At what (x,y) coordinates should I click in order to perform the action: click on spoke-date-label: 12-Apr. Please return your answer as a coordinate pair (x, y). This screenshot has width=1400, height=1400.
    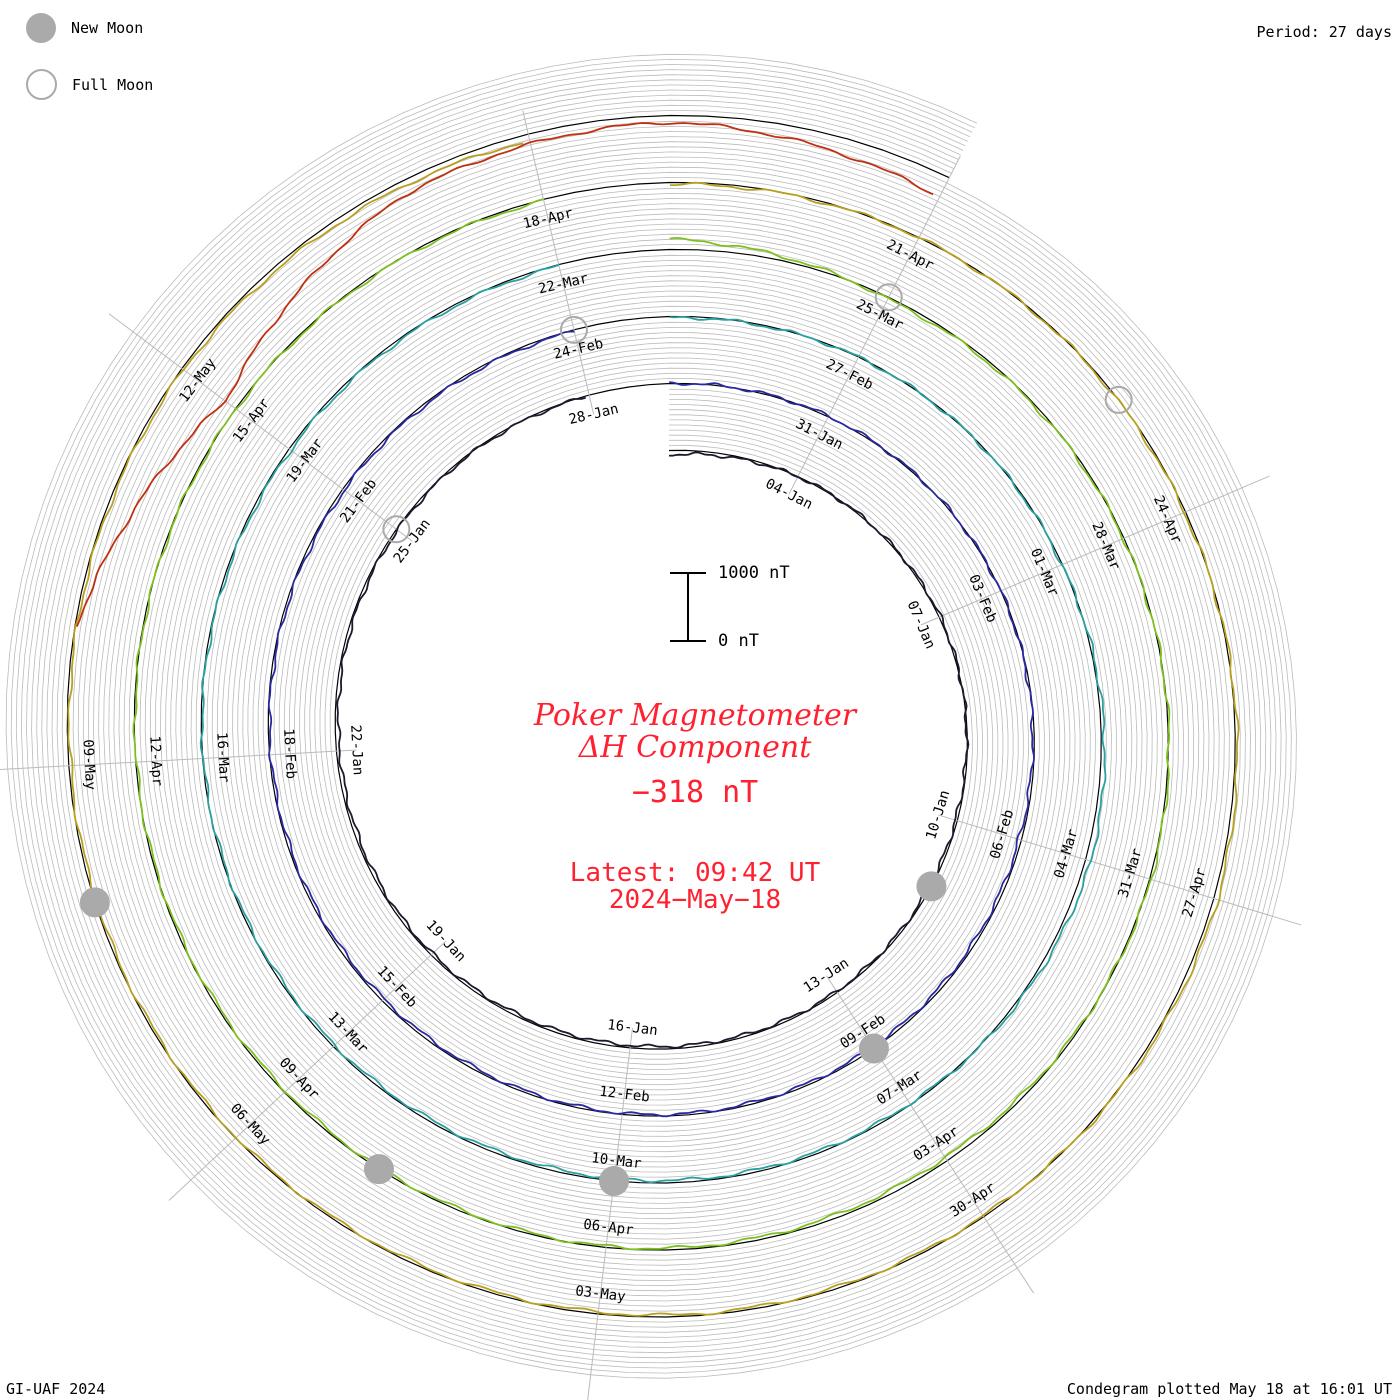
    Looking at the image, I should click on (155, 760).